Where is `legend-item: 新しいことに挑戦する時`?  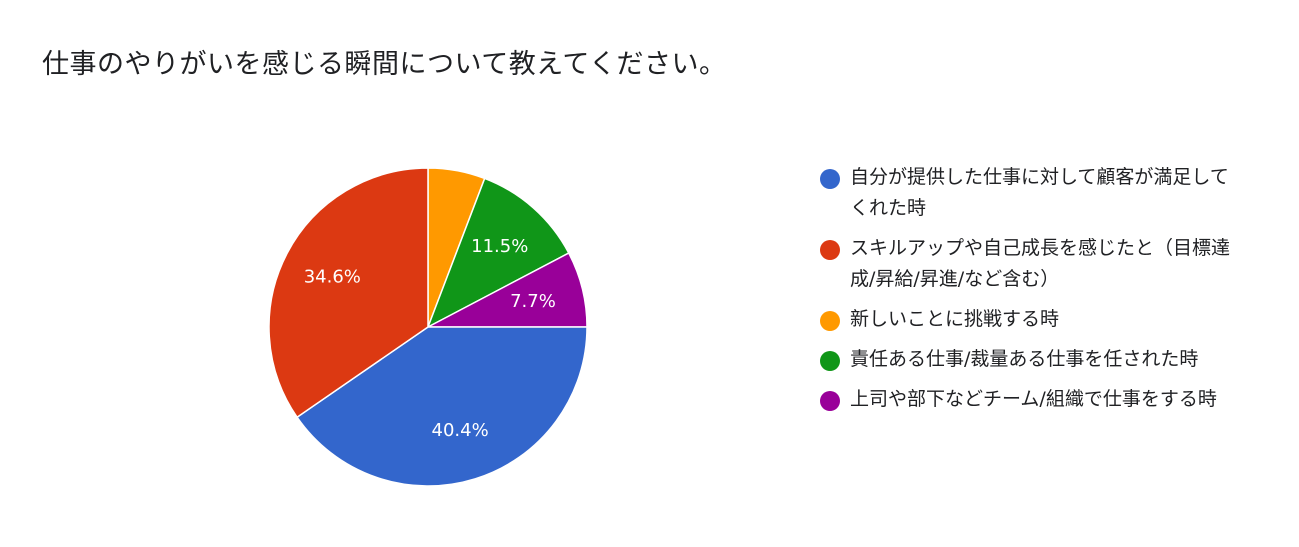 legend-item: 新しいことに挑戦する時 is located at coordinates (1030, 319).